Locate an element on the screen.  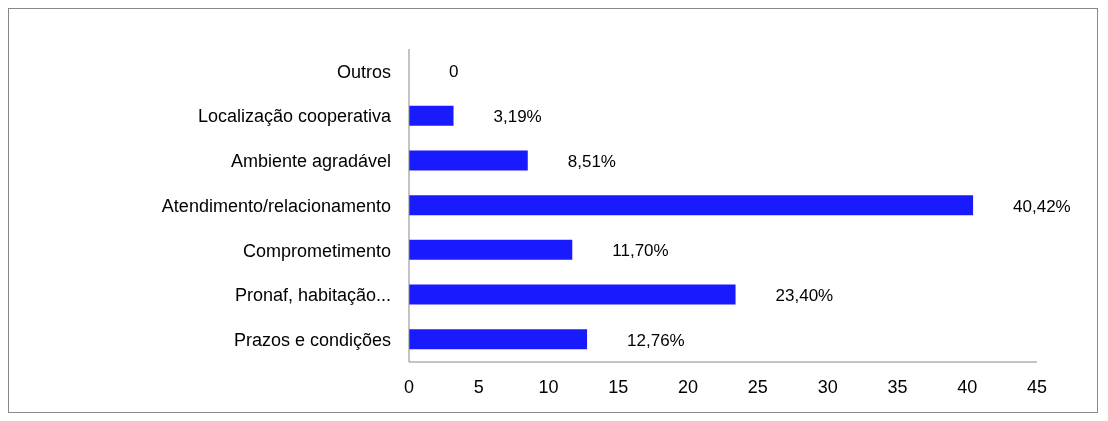
data-label: 3,19% is located at coordinates (517, 117).